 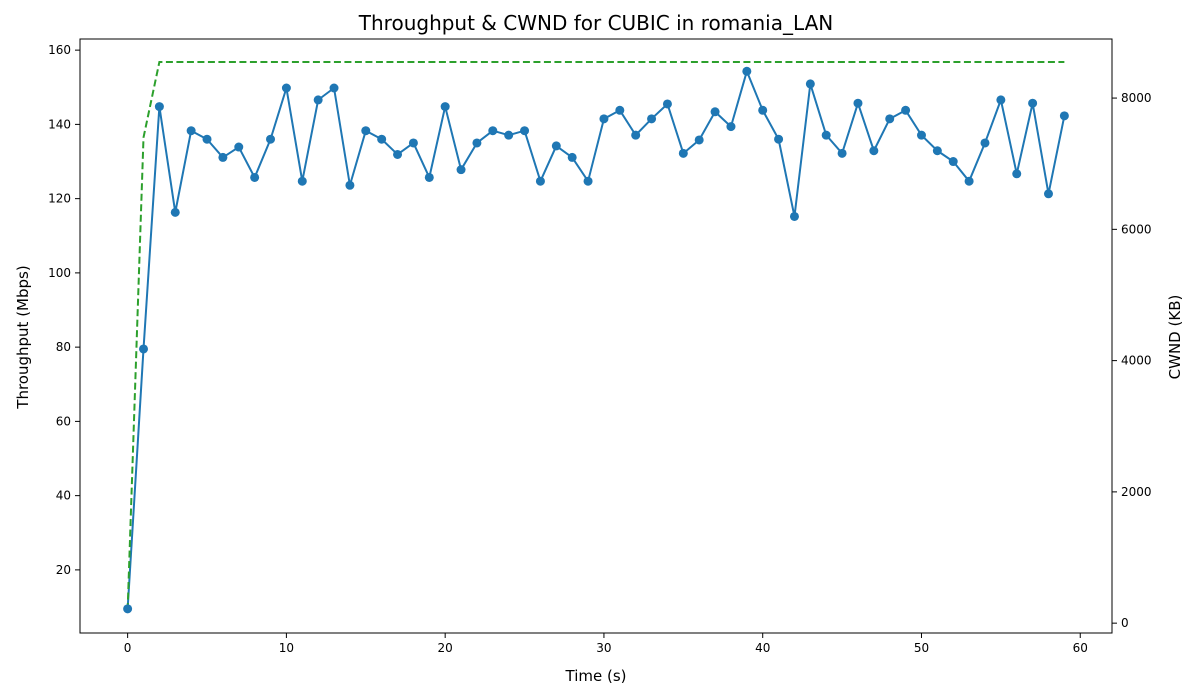 What do you see at coordinates (1136, 492) in the screenshot?
I see `y2-tick-label: 2000` at bounding box center [1136, 492].